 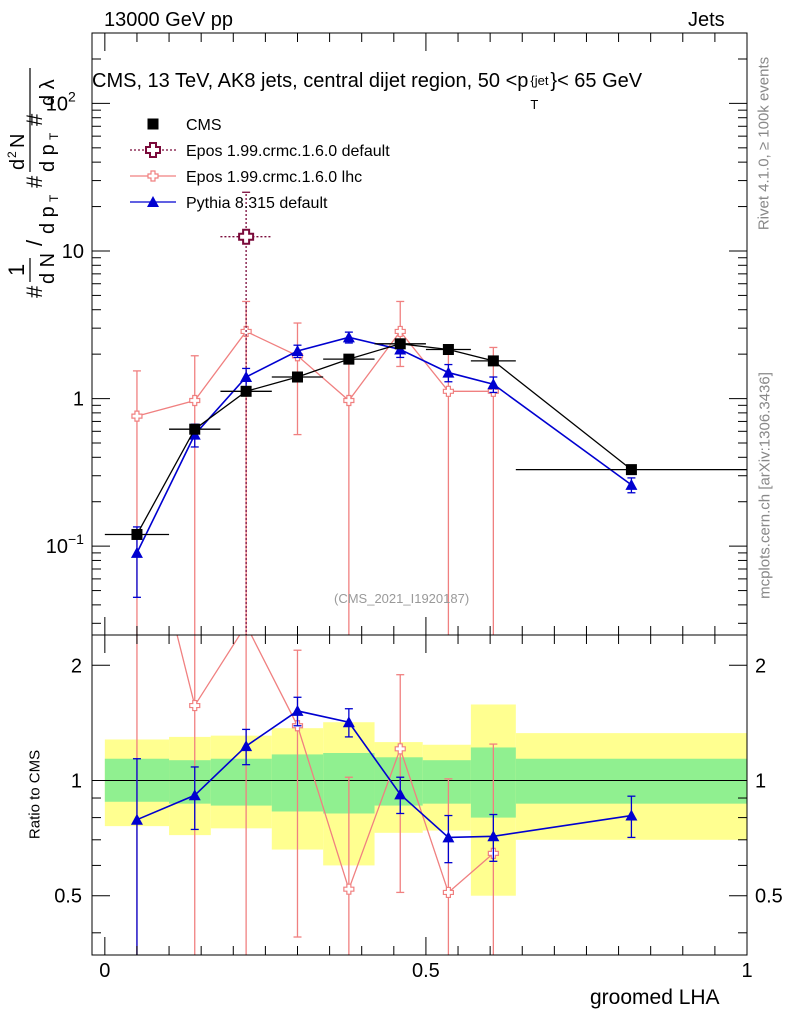 I want to click on main-pythia-line, so click(x=384, y=445).